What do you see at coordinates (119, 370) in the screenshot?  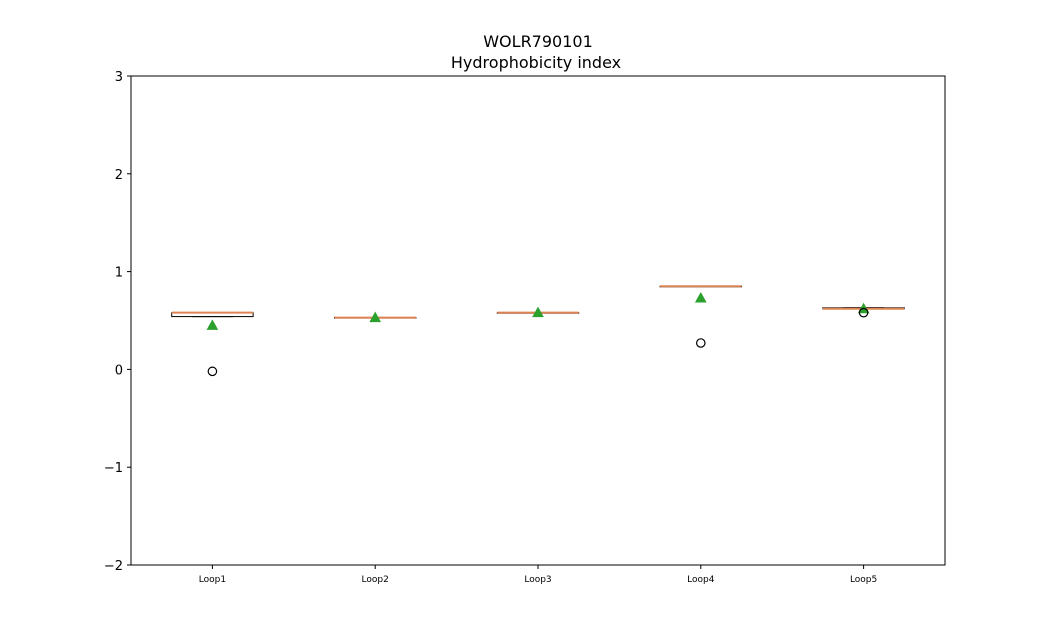 I see `y-tick-label: 0` at bounding box center [119, 370].